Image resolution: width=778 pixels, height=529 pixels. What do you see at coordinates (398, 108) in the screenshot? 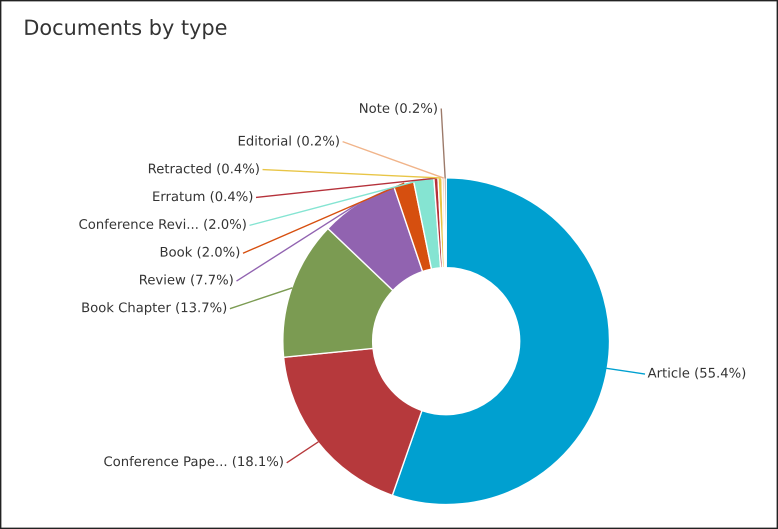
I see `slice-label: Note (0.2%)` at bounding box center [398, 108].